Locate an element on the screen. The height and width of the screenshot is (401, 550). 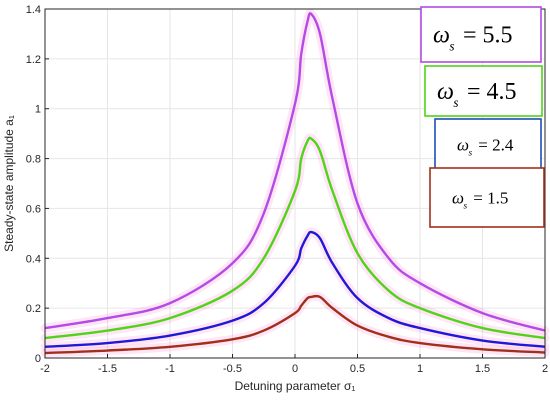
y-tick-label: 0.2 is located at coordinates (33, 309).